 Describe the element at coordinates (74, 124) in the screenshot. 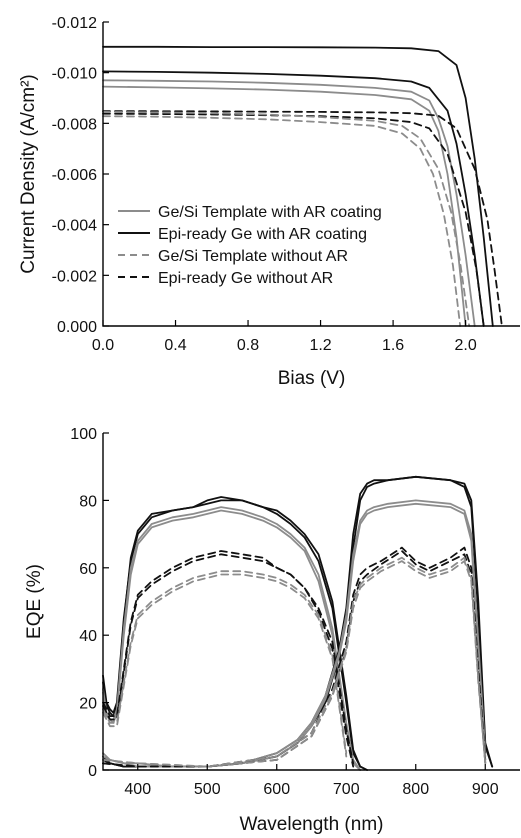

I see `y-tick-label: -0.008` at that location.